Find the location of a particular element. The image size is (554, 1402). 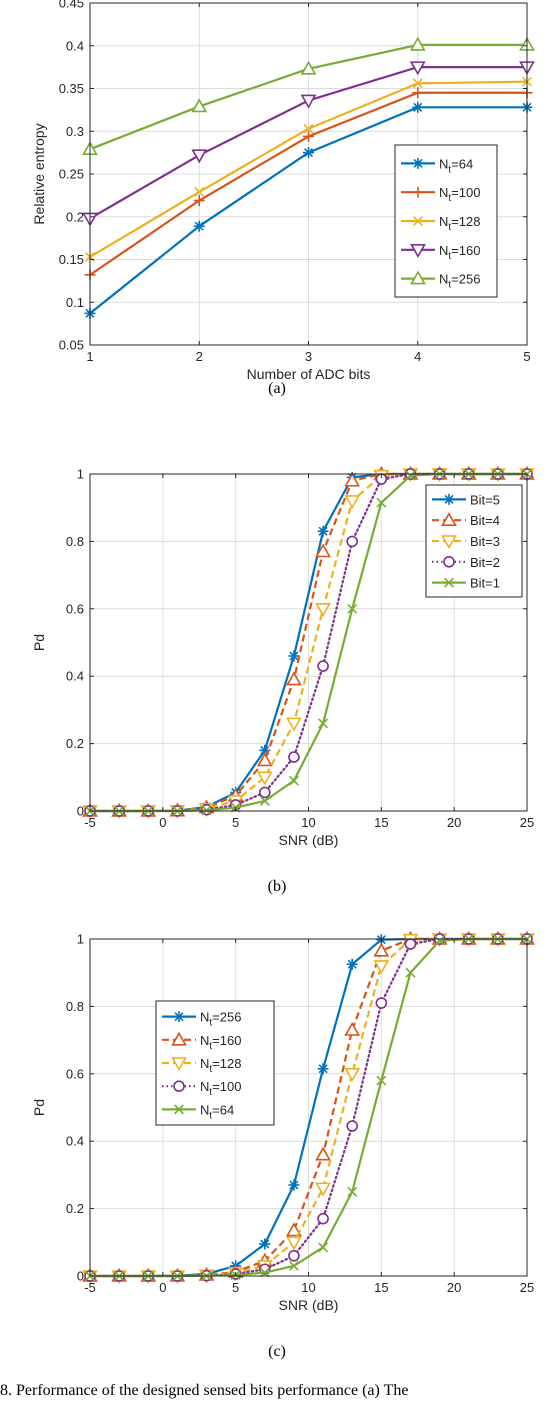

y-tick-label: 0.25 is located at coordinates (71, 174).